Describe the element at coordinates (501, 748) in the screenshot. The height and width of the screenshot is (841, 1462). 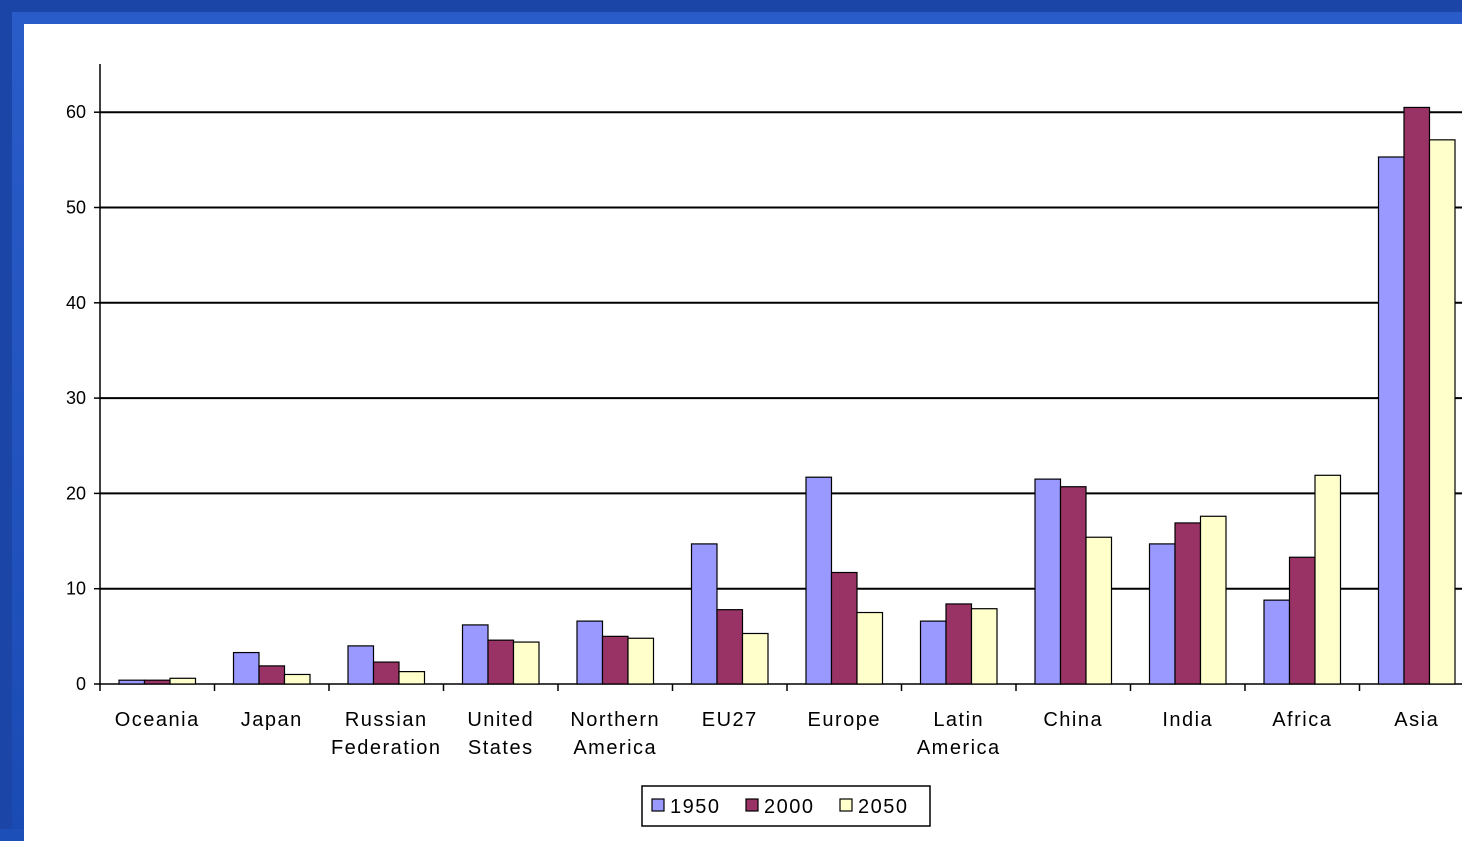
I see `x-category-label: States` at that location.